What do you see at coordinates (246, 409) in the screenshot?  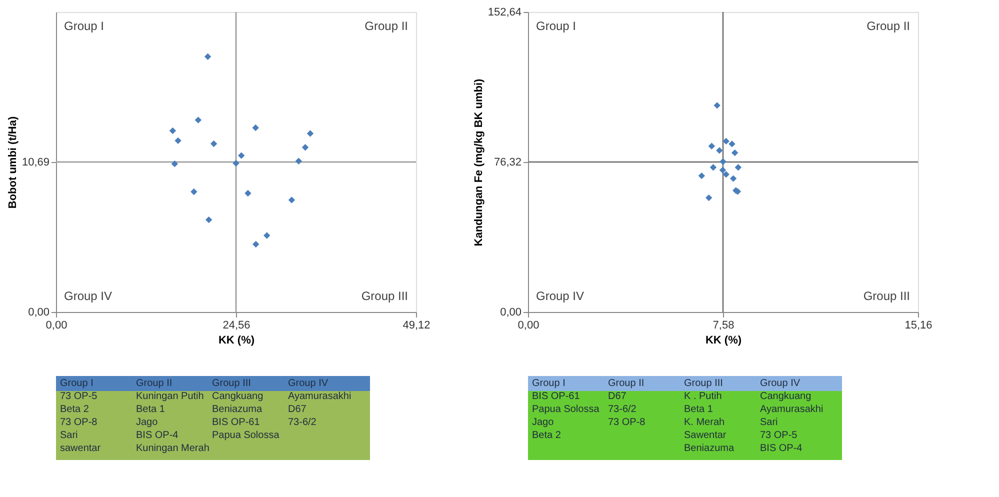 I see `text: Group III Cangkuang Beniazuma BIS OP-61 Papua Solossa` at bounding box center [246, 409].